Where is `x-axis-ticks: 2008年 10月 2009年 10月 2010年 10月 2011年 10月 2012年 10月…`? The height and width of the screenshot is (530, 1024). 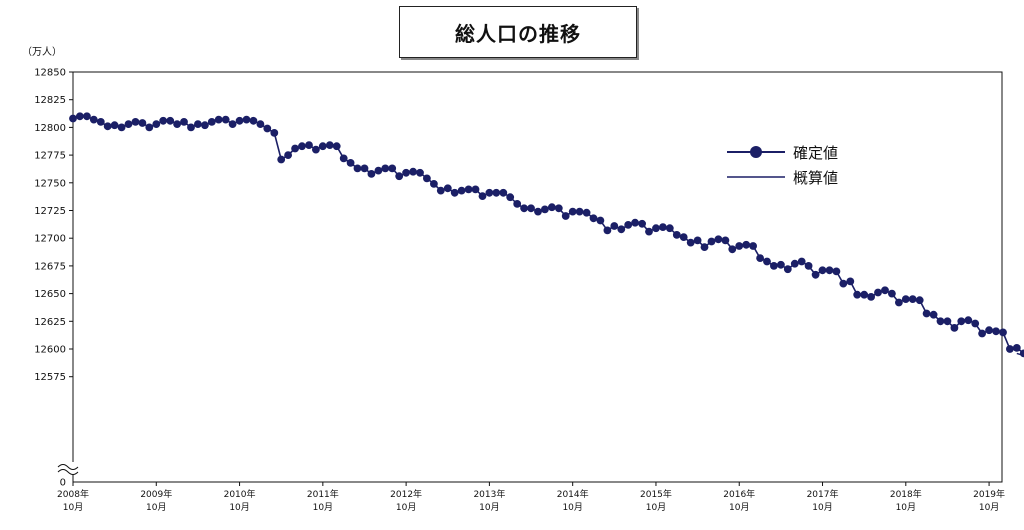 x-axis-ticks: 2008年 10月 2009年 10月 2010年 10月 2011年 10月 2012年 10月… is located at coordinates (531, 497).